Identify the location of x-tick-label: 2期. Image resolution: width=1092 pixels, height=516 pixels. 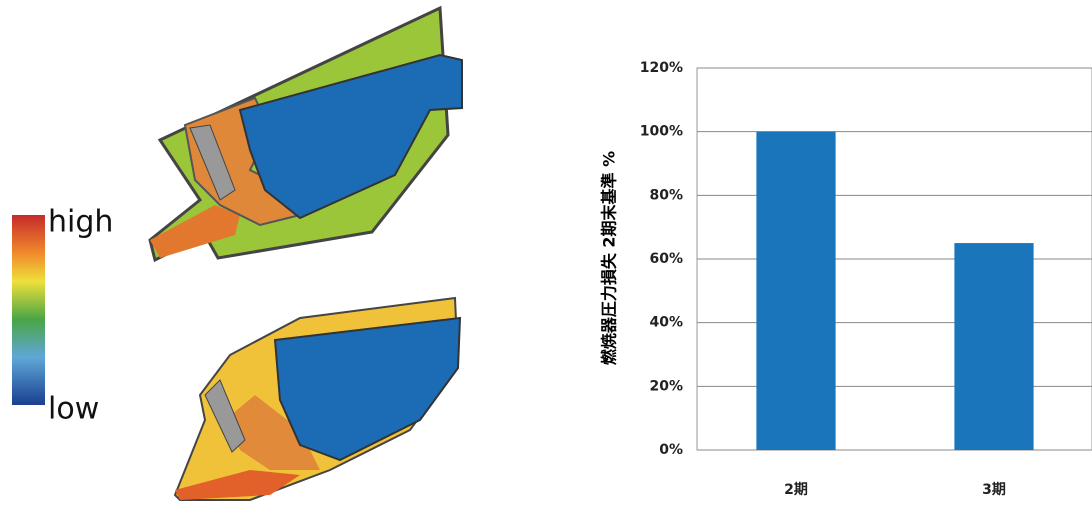
(796, 490).